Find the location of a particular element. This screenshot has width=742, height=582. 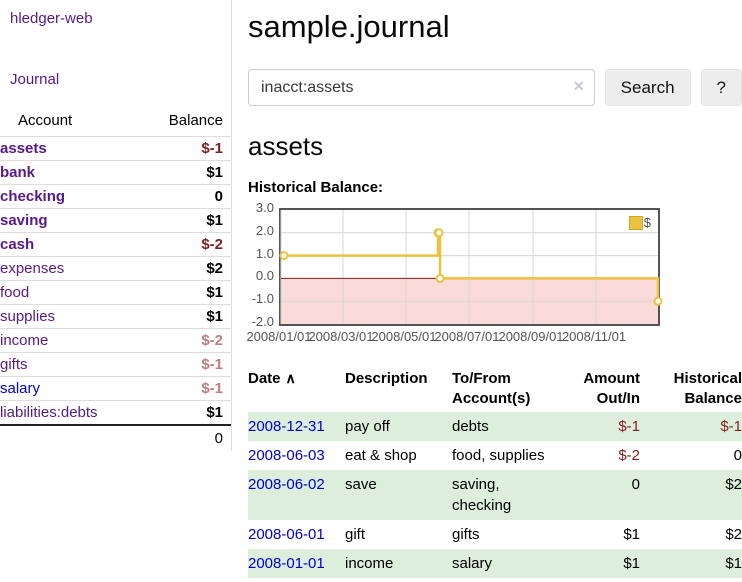

accounts-total-spacer is located at coordinates (70, 438).